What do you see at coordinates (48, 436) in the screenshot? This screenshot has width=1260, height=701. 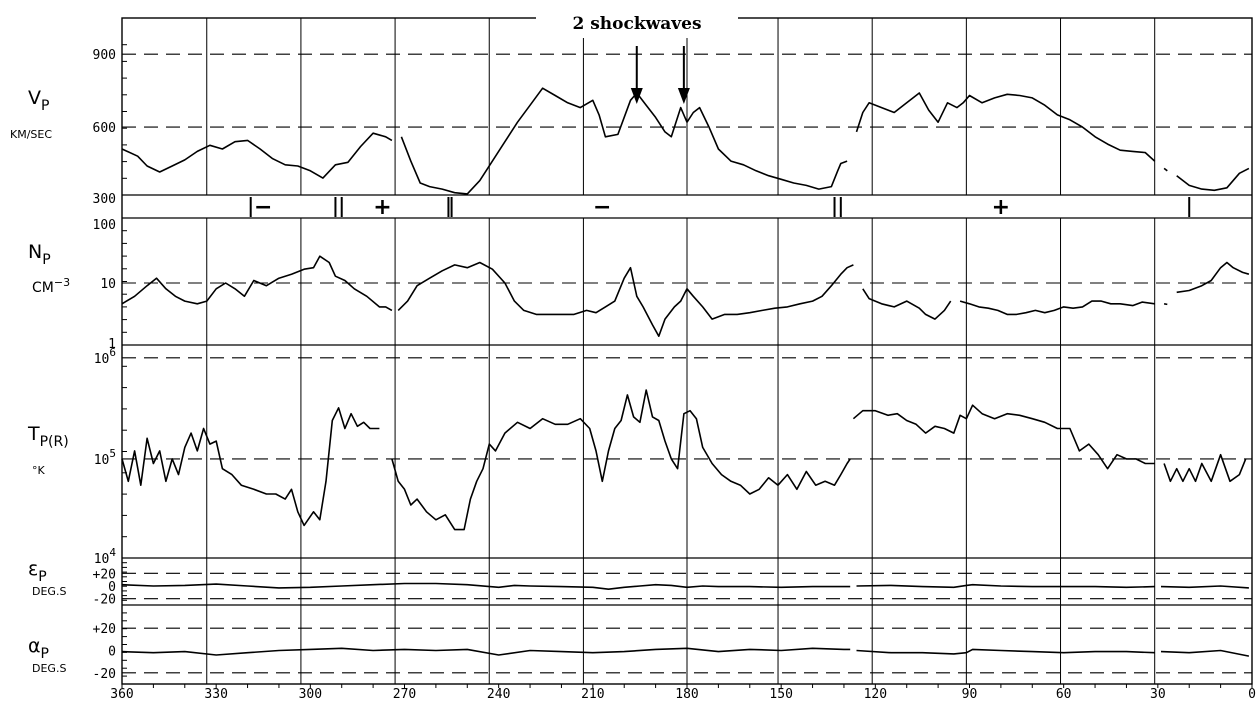 I see `tp-label: TP(R)` at bounding box center [48, 436].